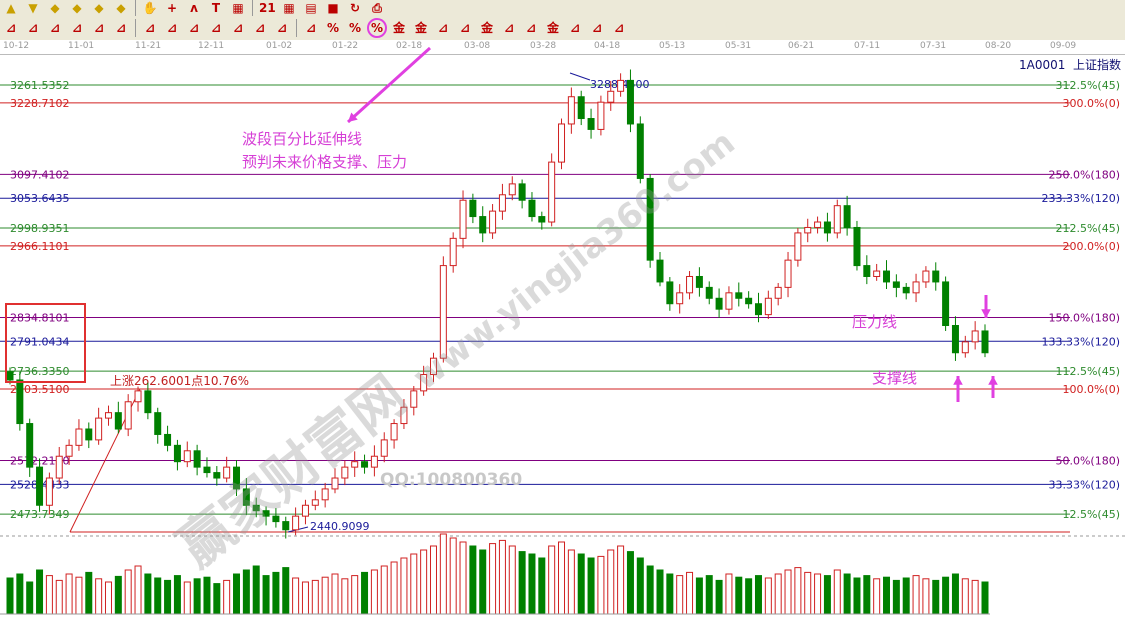 The height and width of the screenshot is (630, 1125). Describe the element at coordinates (1084, 484) in the screenshot. I see `fib-percent-label: 33.33%(120)` at that location.